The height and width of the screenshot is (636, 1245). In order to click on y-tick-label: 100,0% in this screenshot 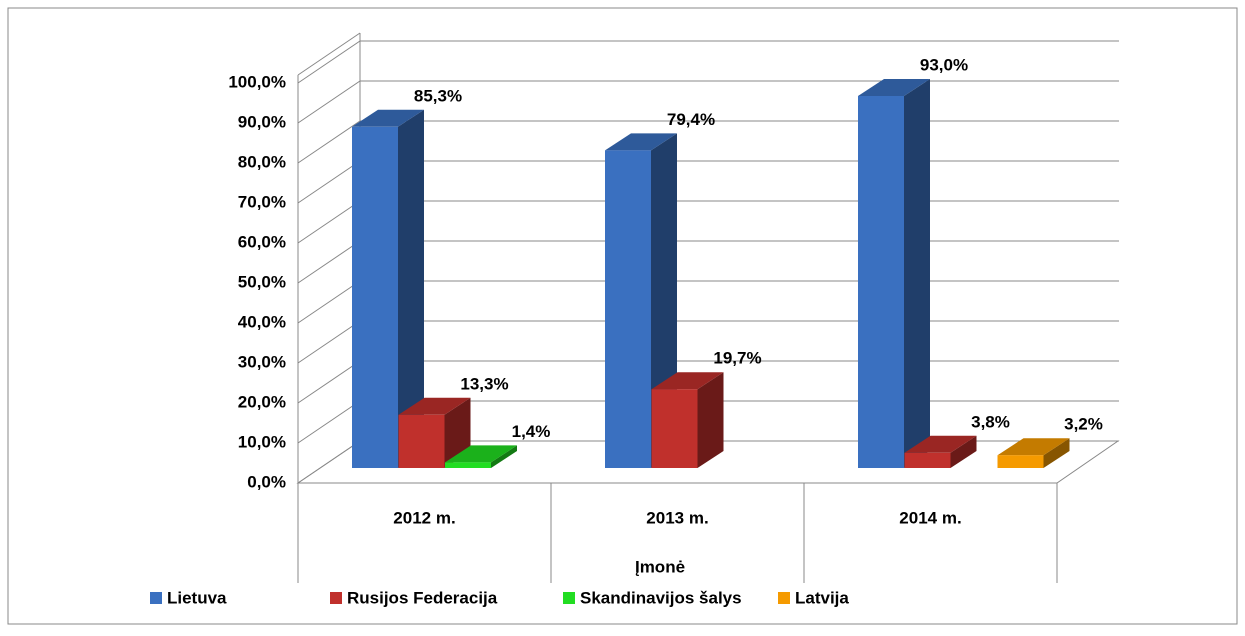, I will do `click(257, 81)`.